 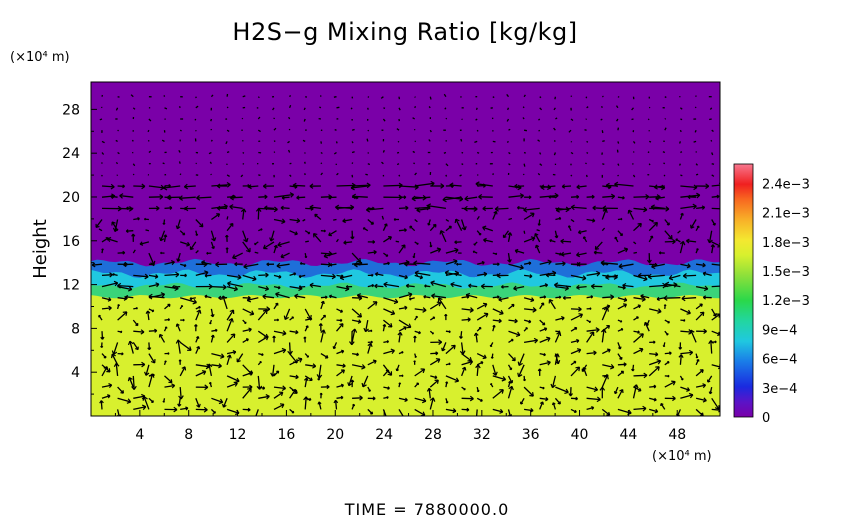 What do you see at coordinates (677, 435) in the screenshot?
I see `x-tick-label: 48` at bounding box center [677, 435].